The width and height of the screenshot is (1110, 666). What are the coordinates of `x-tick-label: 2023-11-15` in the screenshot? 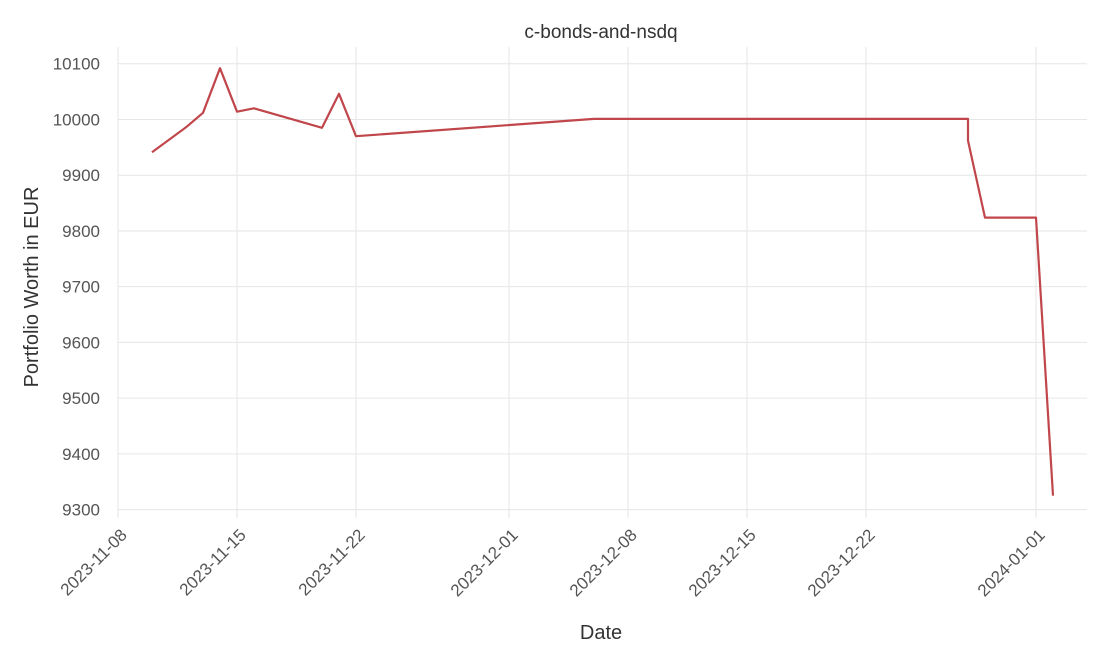 It's located at (213, 562).